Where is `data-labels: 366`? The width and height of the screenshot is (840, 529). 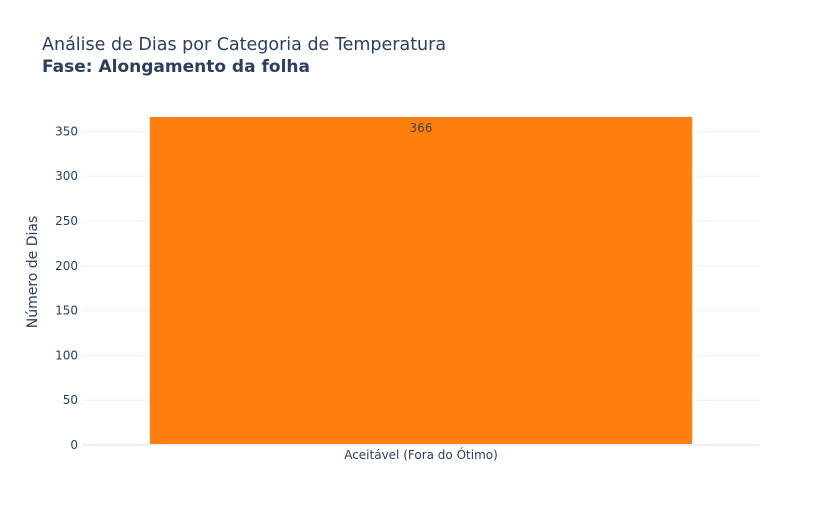
data-labels: 366 is located at coordinates (421, 128).